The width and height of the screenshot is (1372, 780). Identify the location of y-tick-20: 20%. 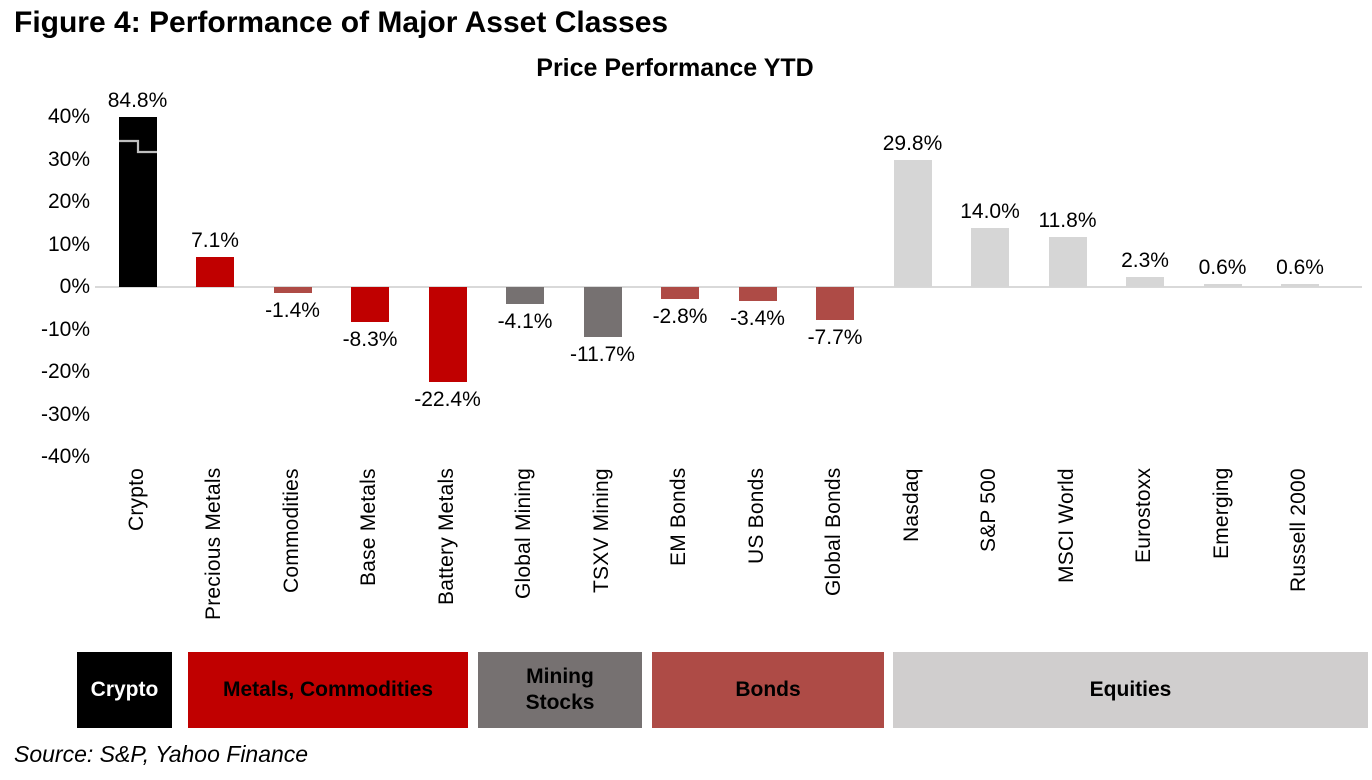
(68, 201).